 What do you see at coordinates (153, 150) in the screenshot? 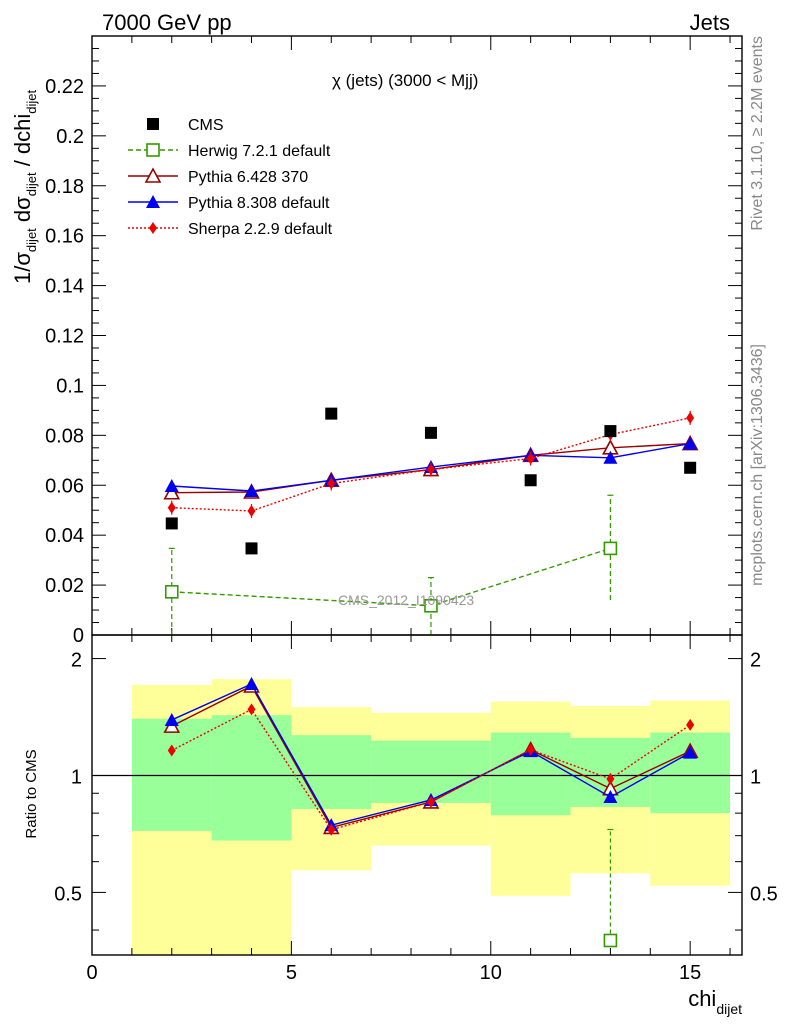
I see `legend-herwig-7-2-1-default-marker` at bounding box center [153, 150].